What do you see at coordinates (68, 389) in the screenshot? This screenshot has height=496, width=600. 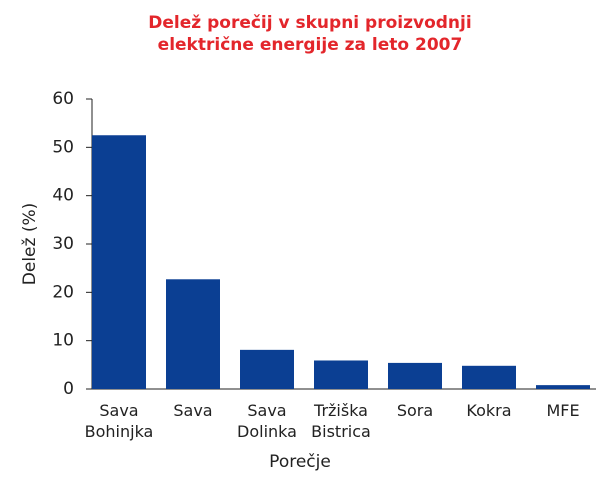 I see `y-tick-label: 0` at bounding box center [68, 389].